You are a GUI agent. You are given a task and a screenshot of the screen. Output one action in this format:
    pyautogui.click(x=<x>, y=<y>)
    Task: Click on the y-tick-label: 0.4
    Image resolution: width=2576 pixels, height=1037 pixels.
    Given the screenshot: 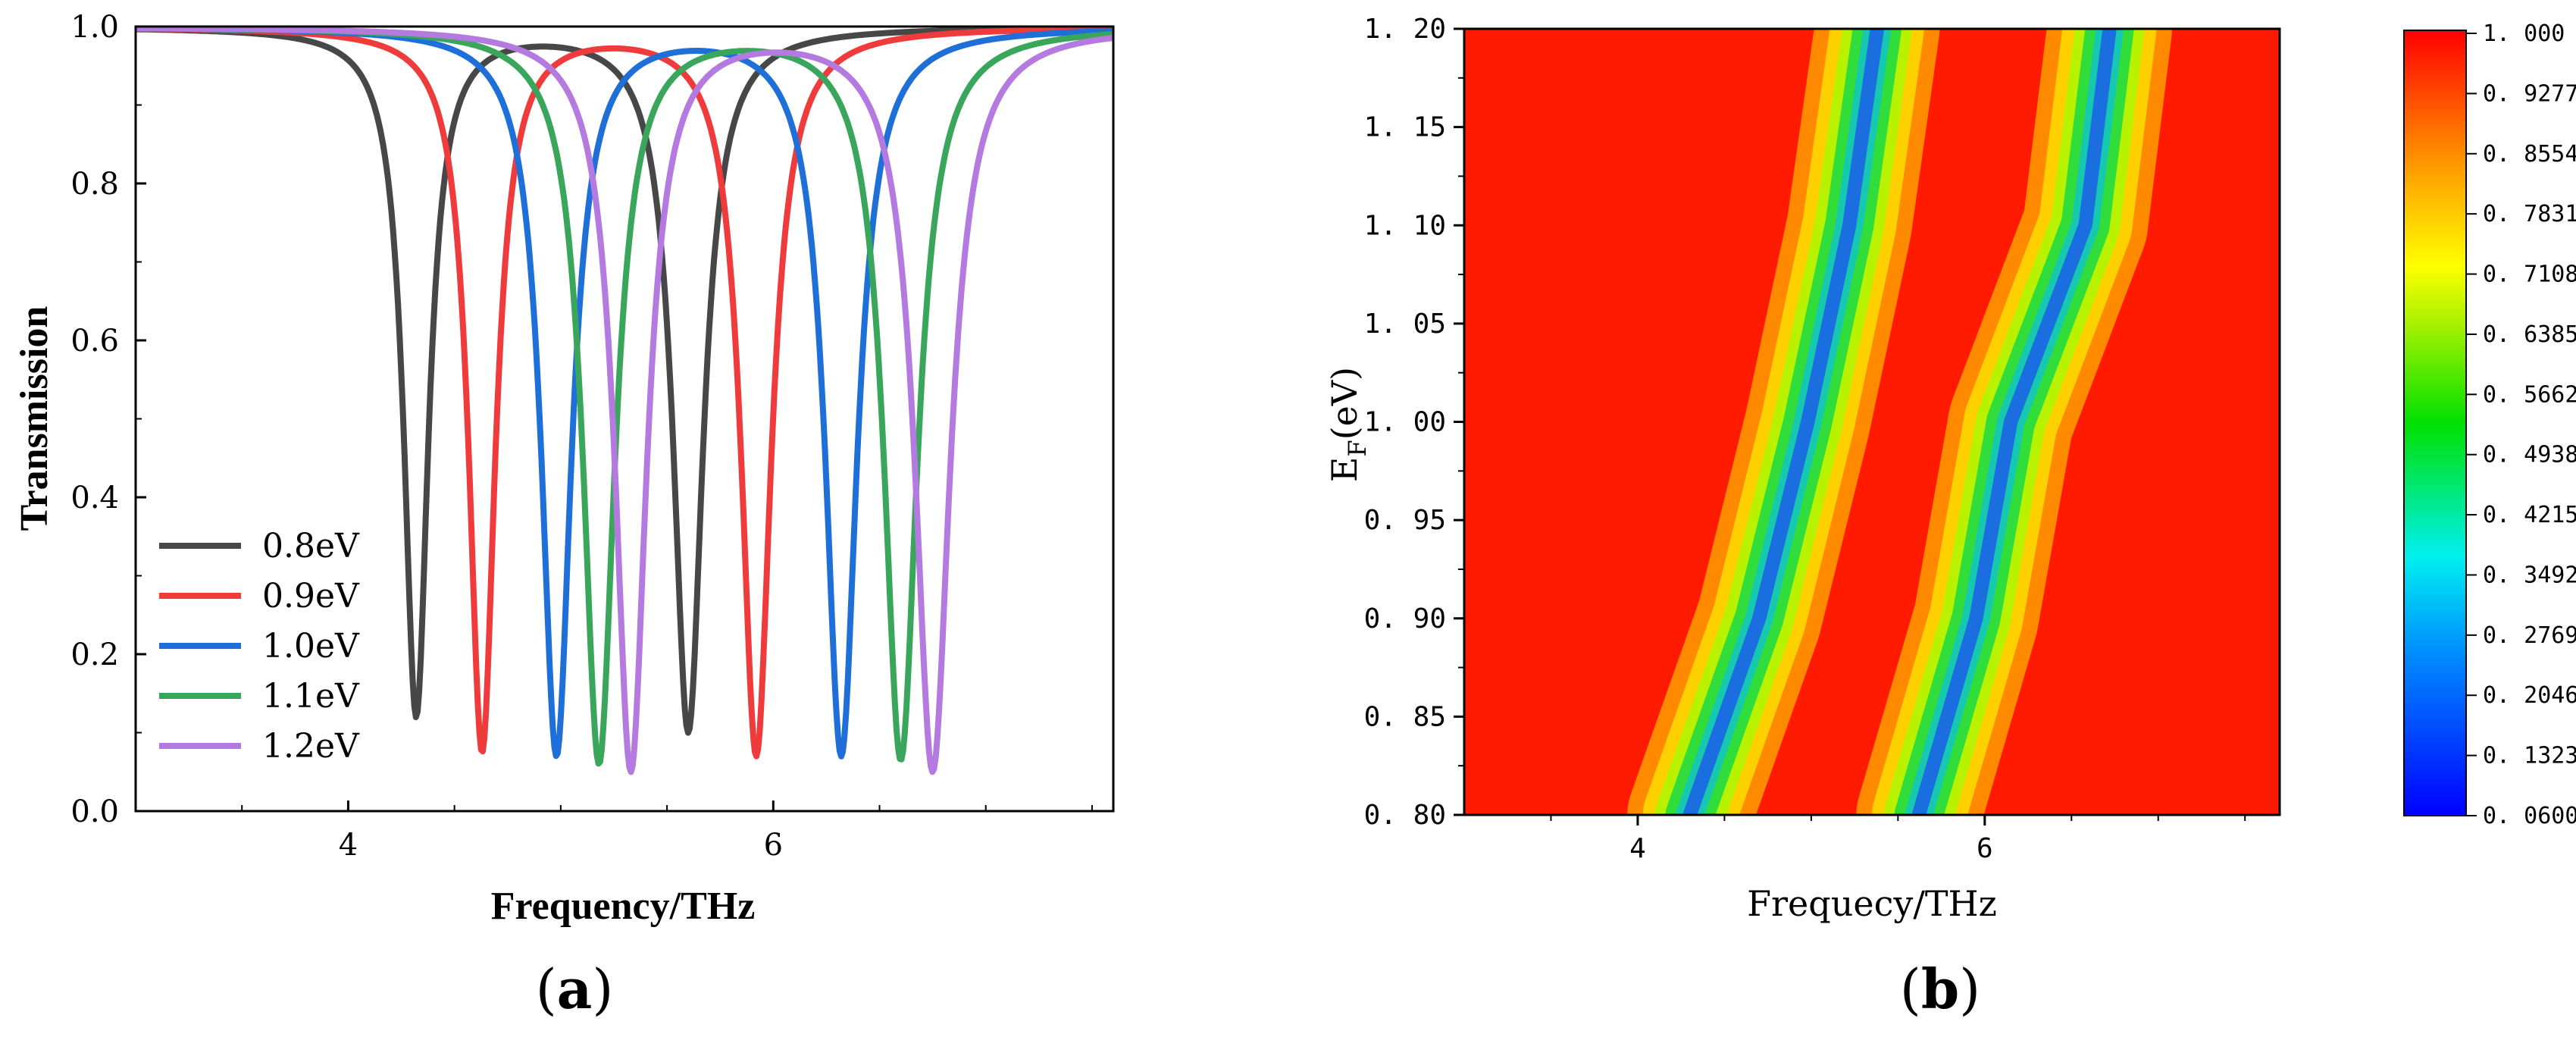 What is the action you would take?
    pyautogui.click(x=94, y=498)
    